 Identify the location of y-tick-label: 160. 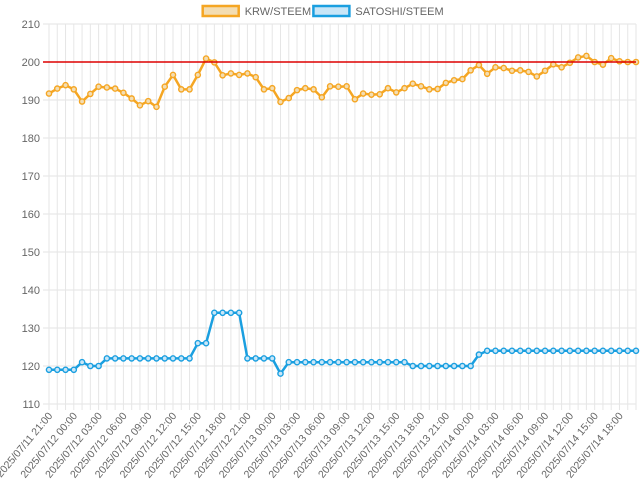
(31, 215).